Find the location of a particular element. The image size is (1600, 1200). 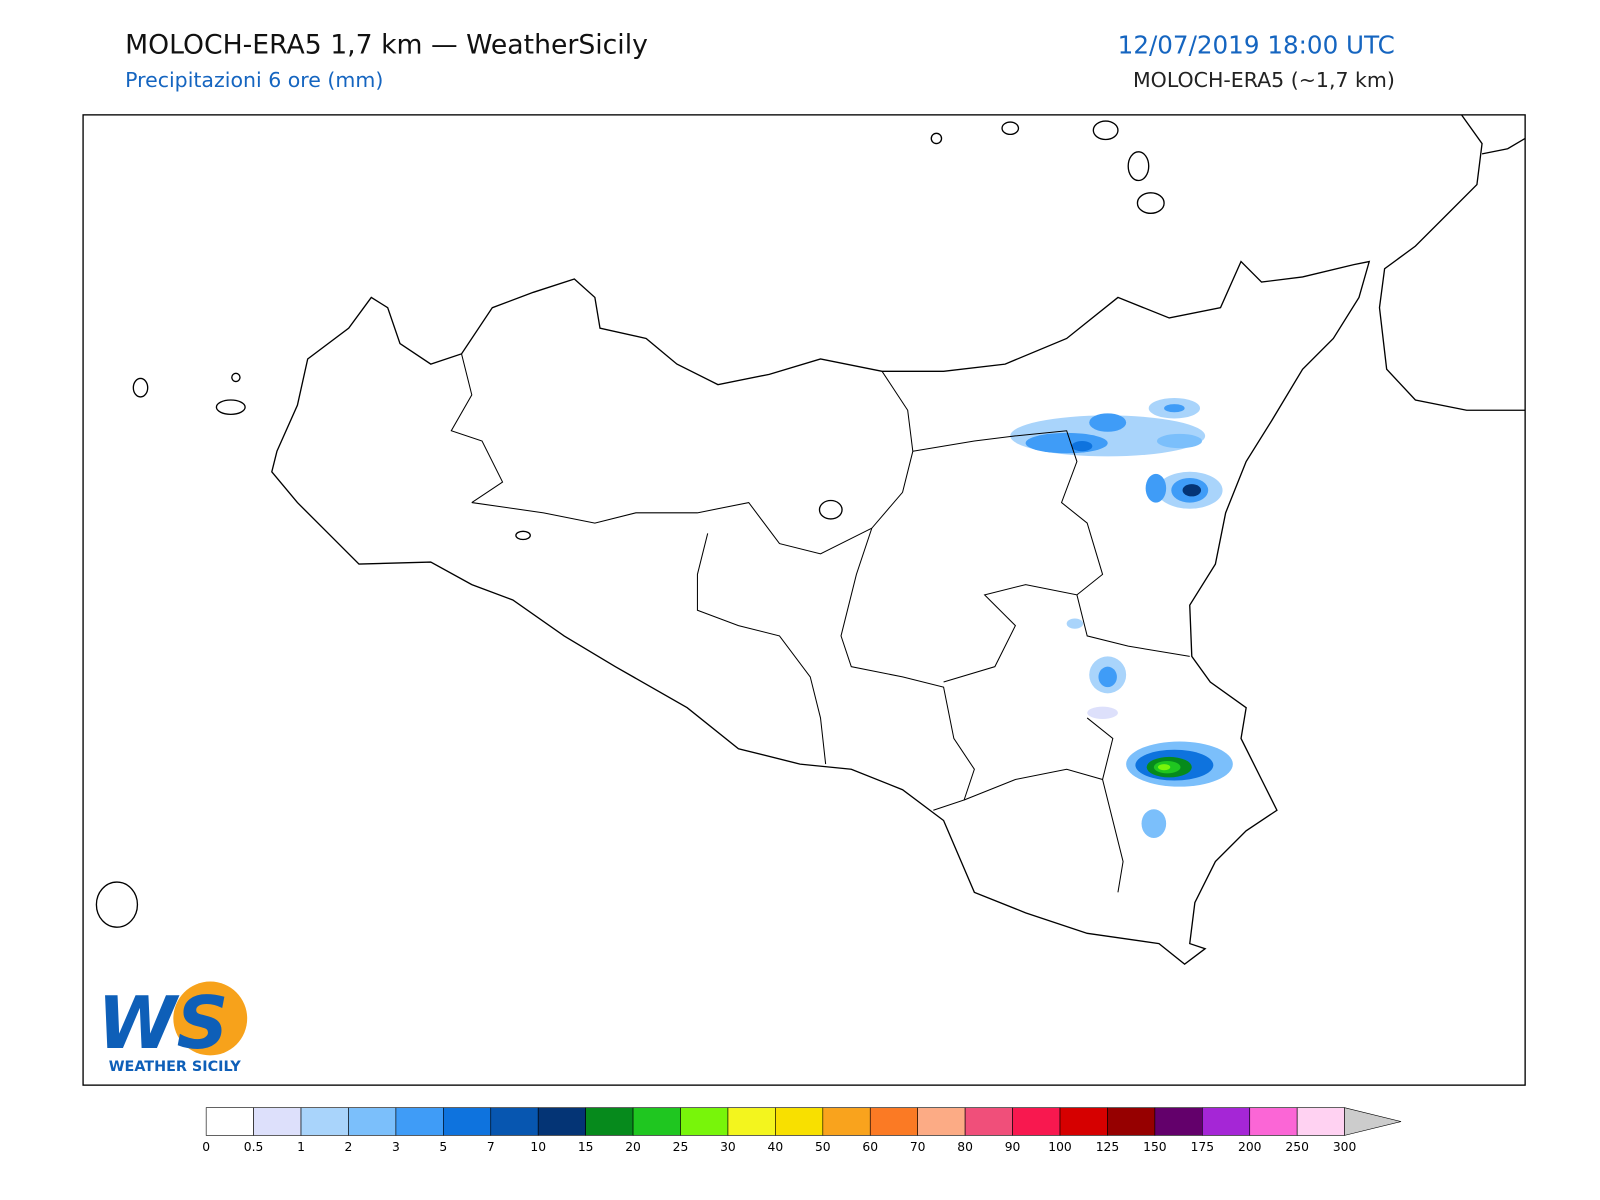

colorbar-label: 0.5 is located at coordinates (254, 1147).